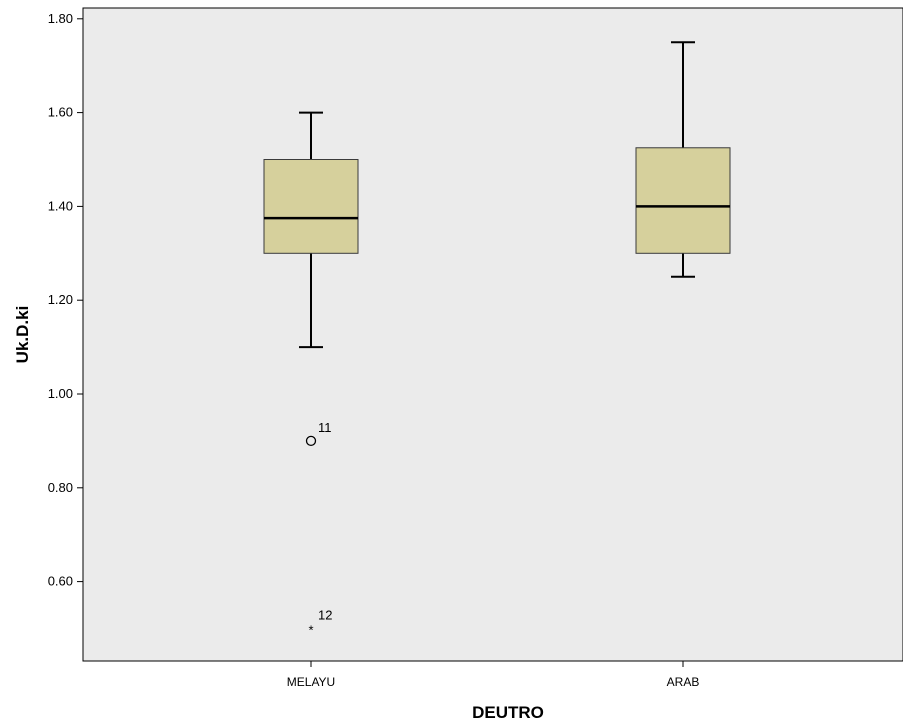 The image size is (903, 725). I want to click on x-axis-title: DEUTRO, so click(508, 712).